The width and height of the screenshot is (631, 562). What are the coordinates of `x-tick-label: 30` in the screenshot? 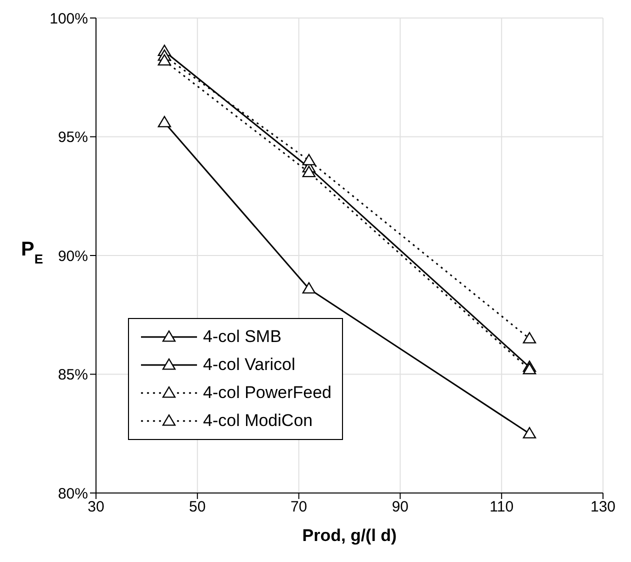 It's located at (96, 507).